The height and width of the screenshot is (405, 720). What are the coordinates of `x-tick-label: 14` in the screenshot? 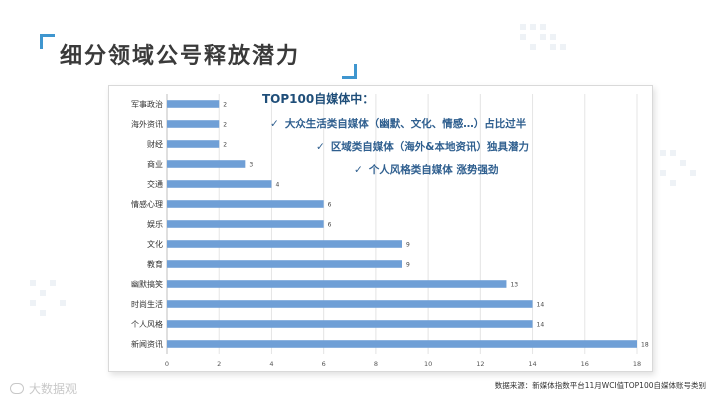 It's located at (532, 364).